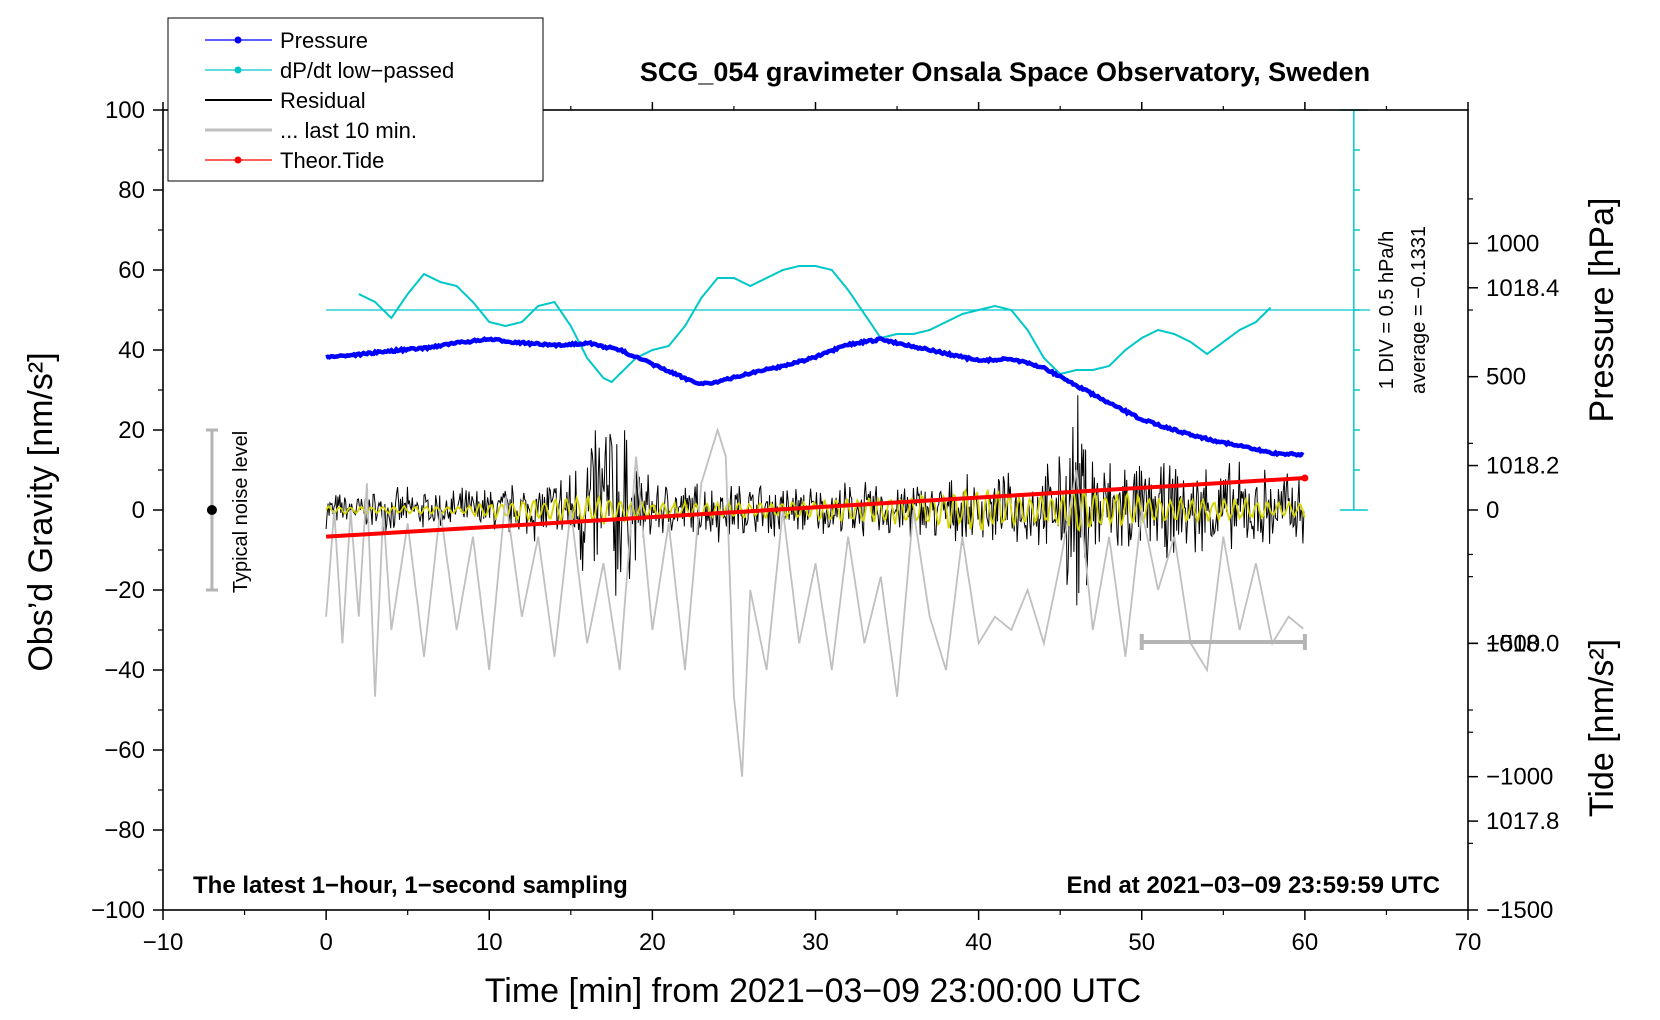 This screenshot has width=1660, height=1020. What do you see at coordinates (238, 40) in the screenshot?
I see `legend-pressure-marker` at bounding box center [238, 40].